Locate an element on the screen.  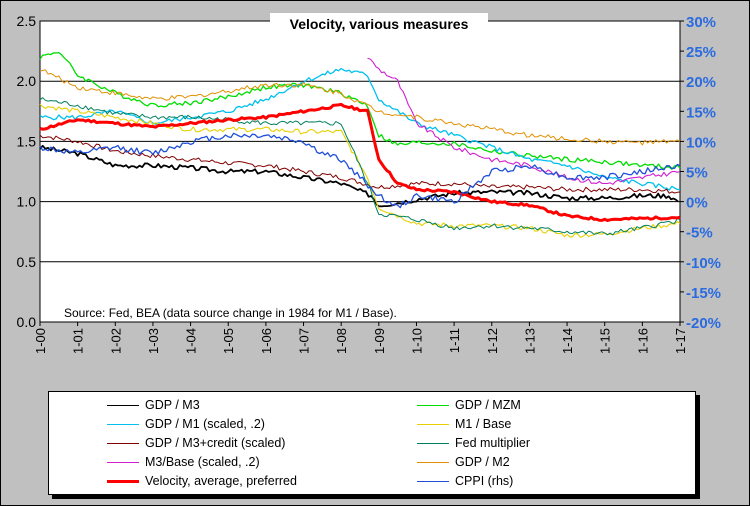
legend-label: GDP / M3 is located at coordinates (172, 405).